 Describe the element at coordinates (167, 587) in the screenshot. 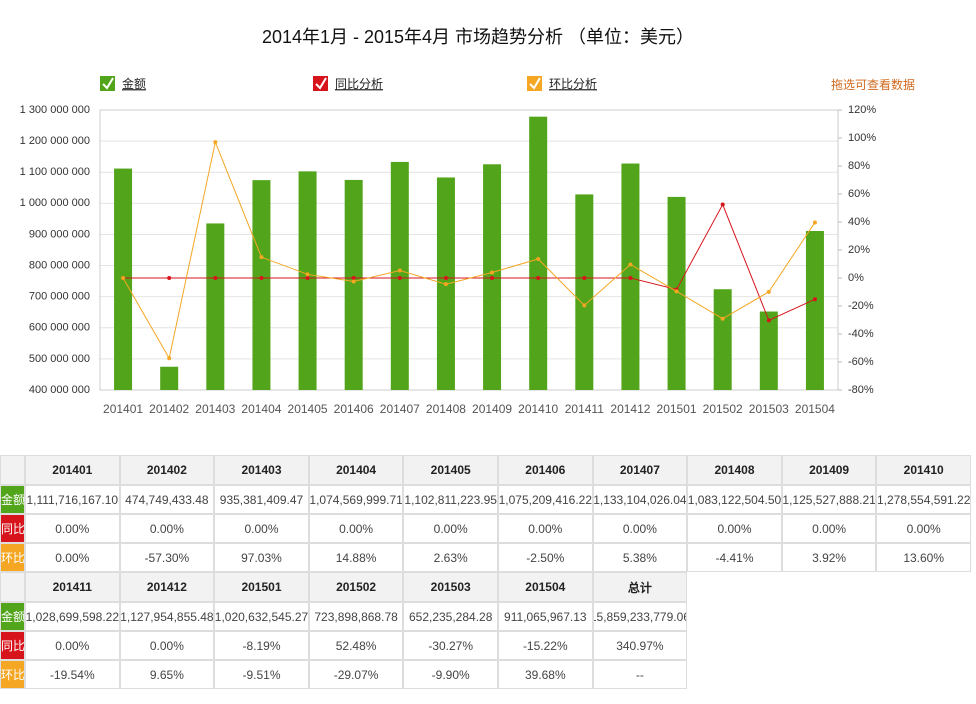

I see `column-header: 201412` at that location.